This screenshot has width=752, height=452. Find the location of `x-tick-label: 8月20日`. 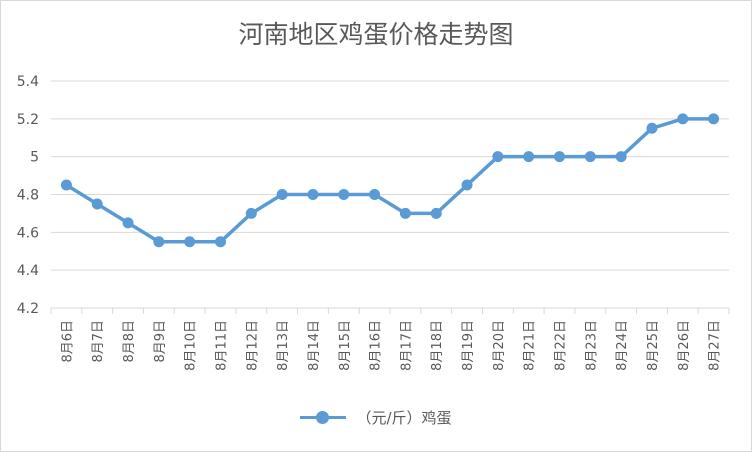

x-tick-label: 8月20日 is located at coordinates (499, 345).